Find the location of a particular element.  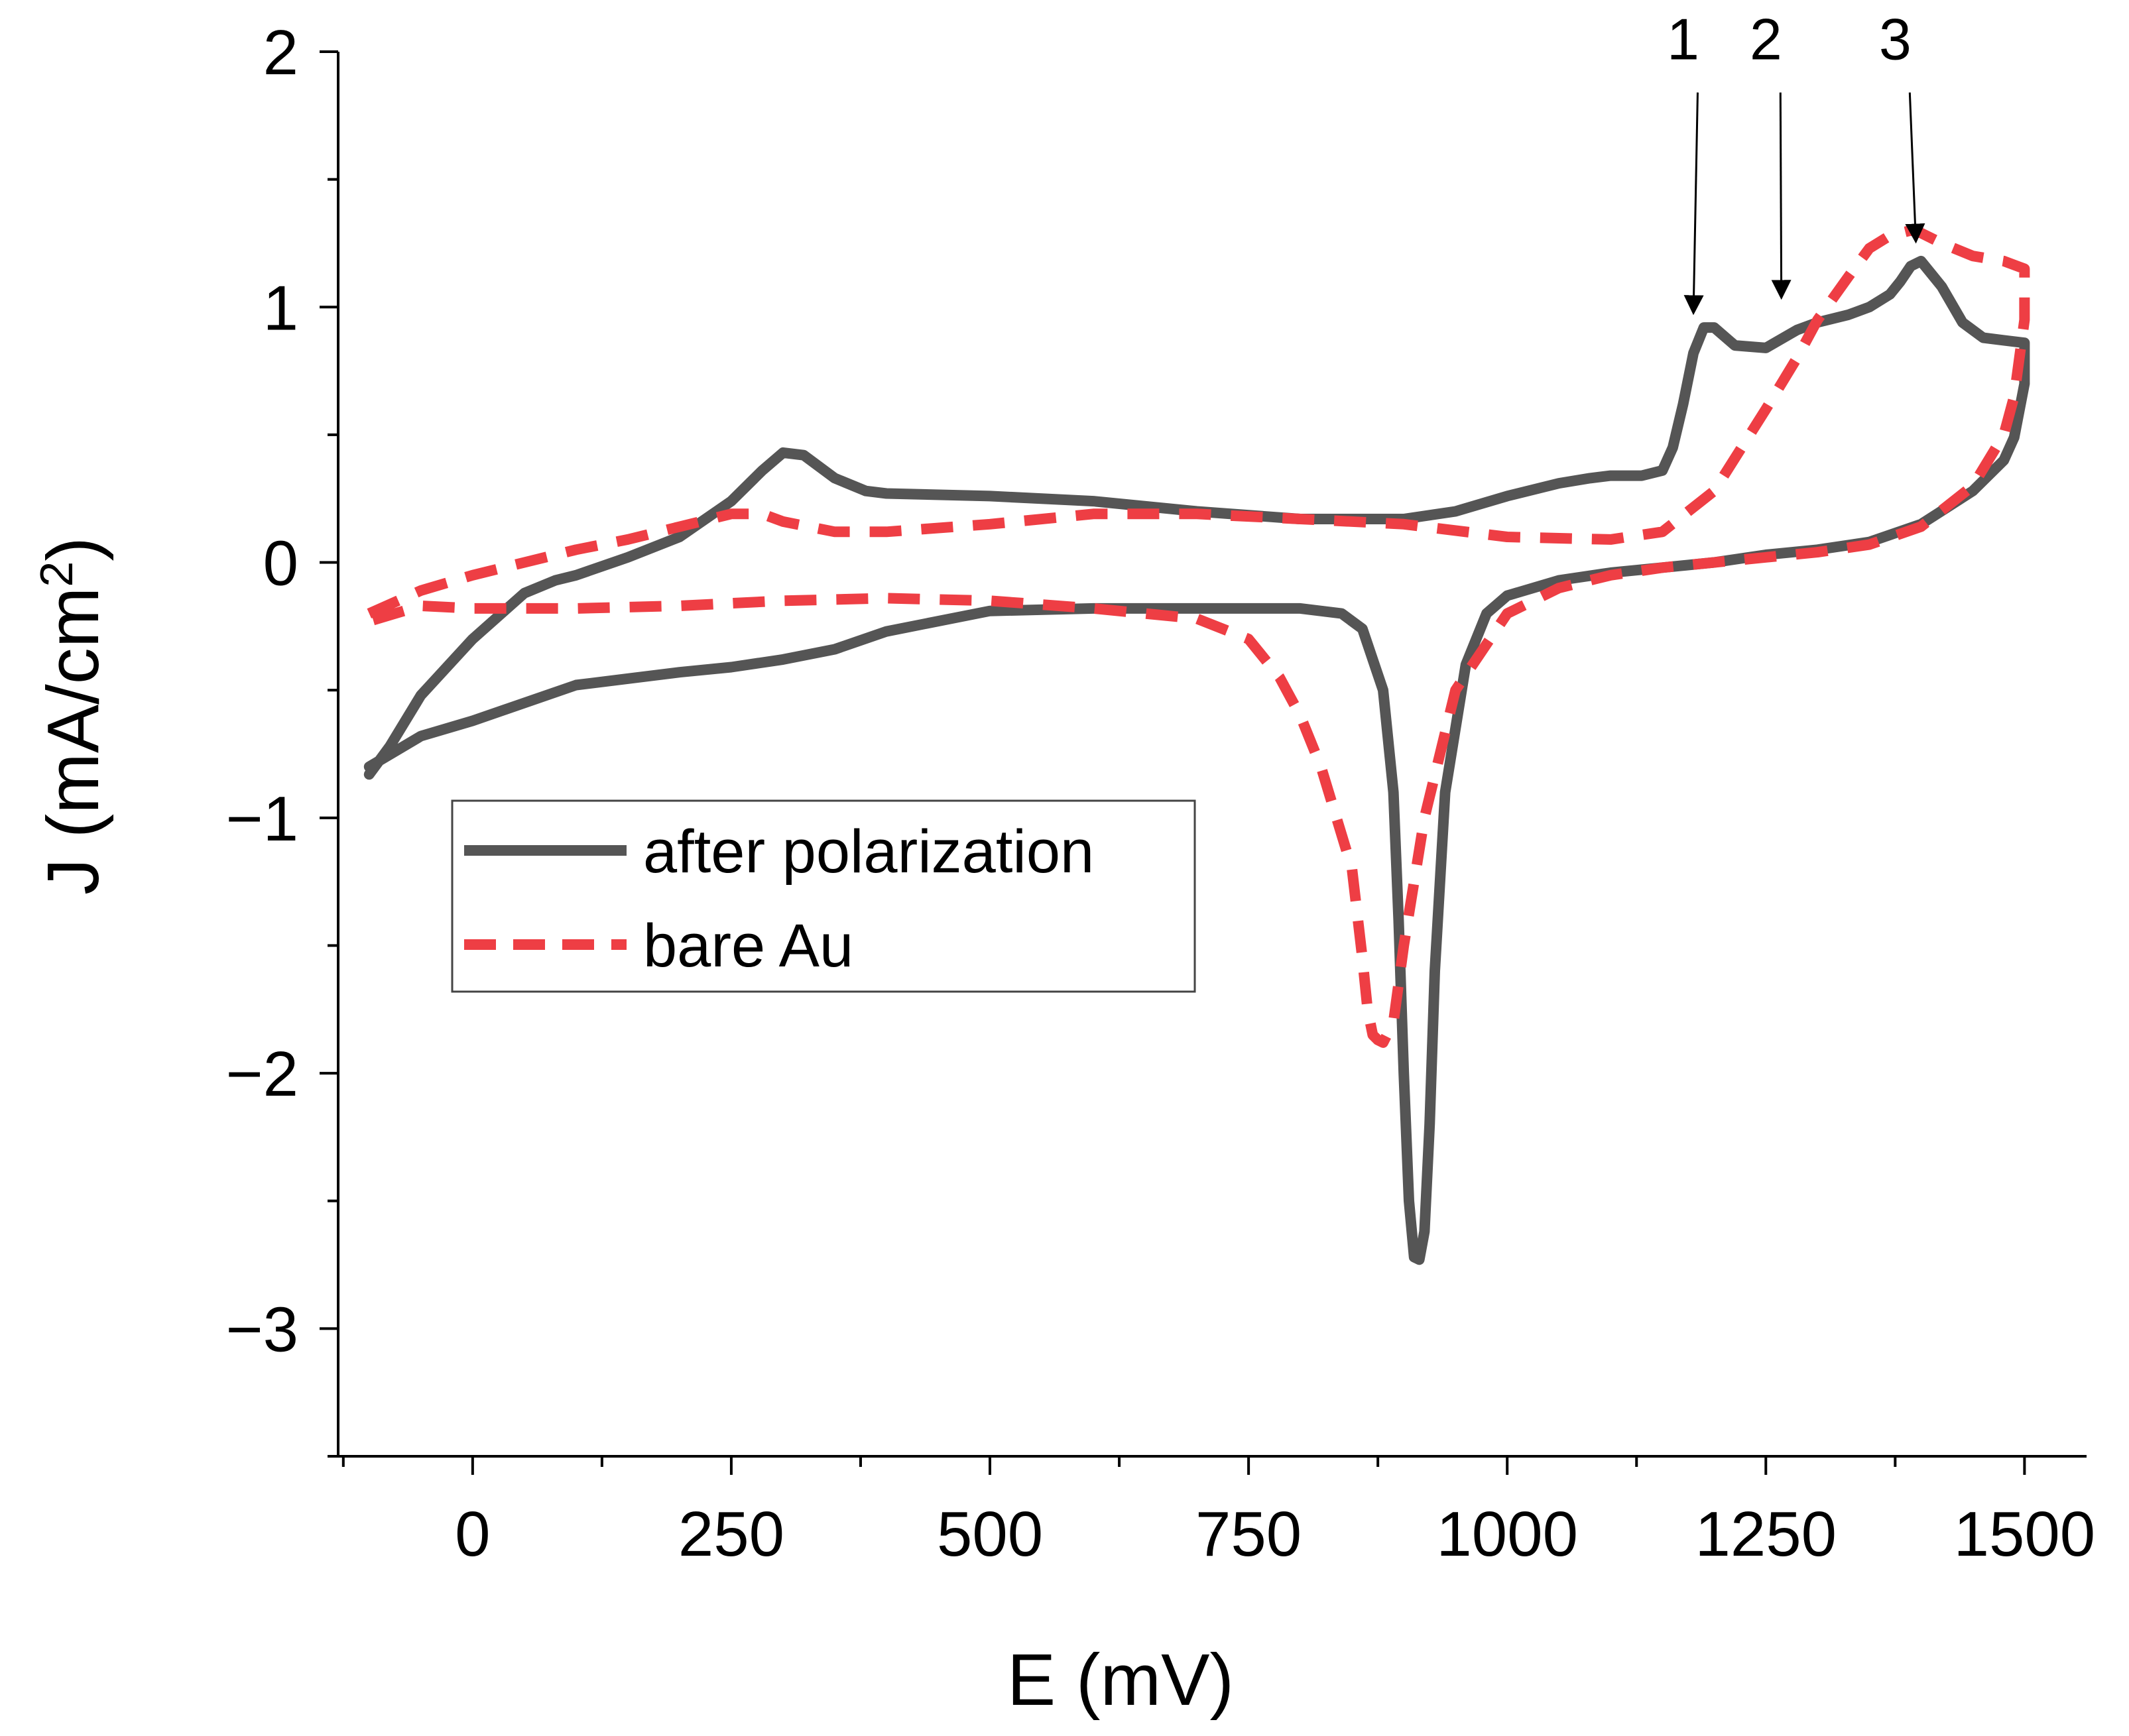

y-tick-label-3: −1 is located at coordinates (262, 818).